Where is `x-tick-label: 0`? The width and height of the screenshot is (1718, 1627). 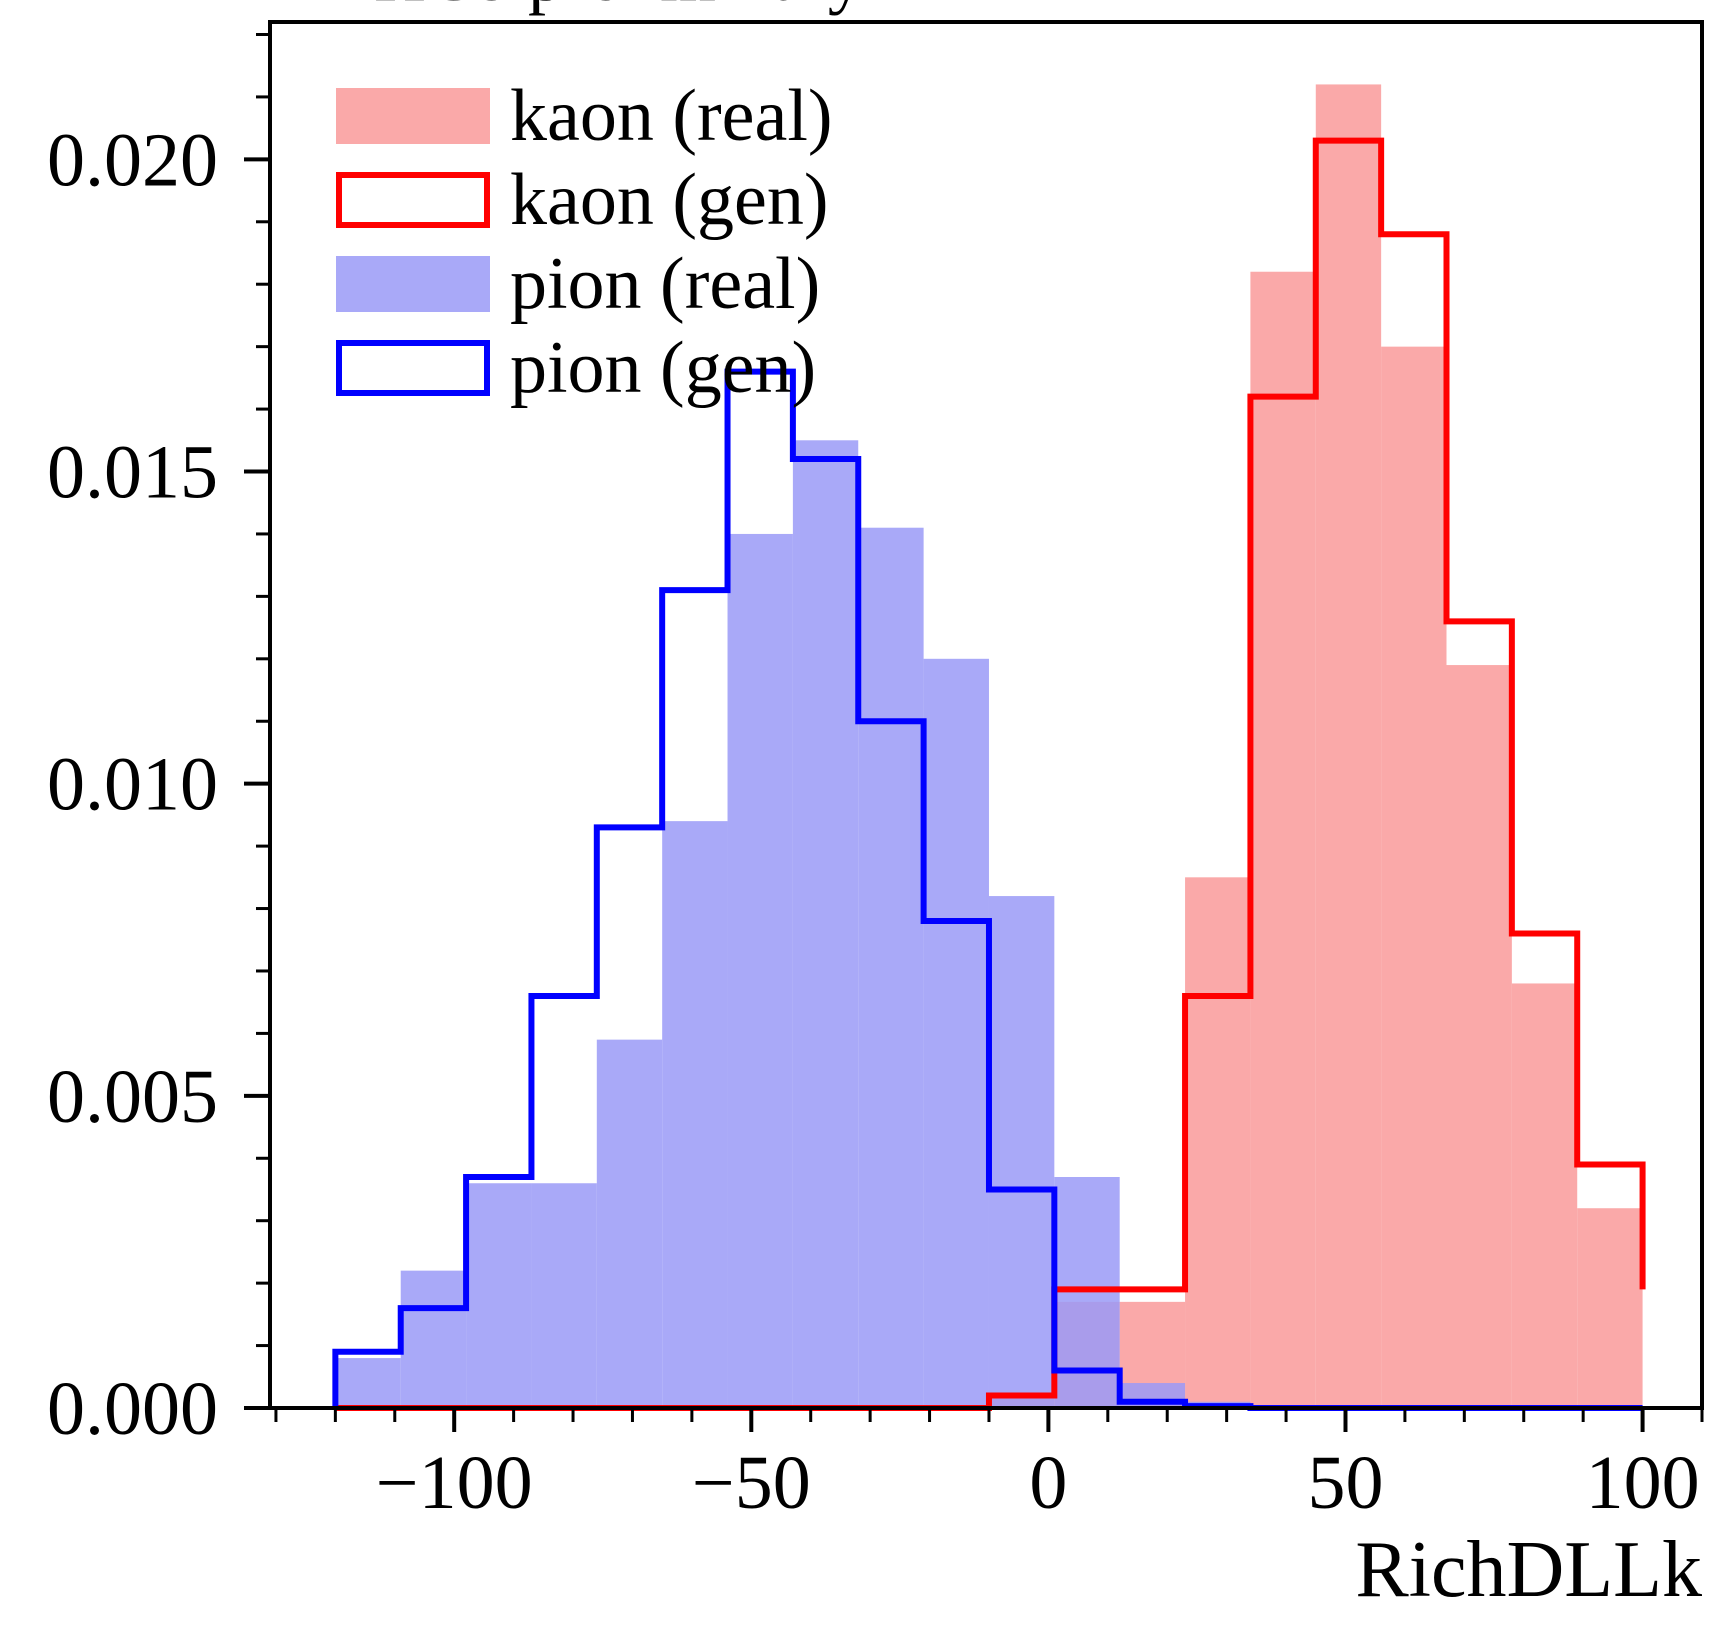 x-tick-label: 0 is located at coordinates (1048, 1483).